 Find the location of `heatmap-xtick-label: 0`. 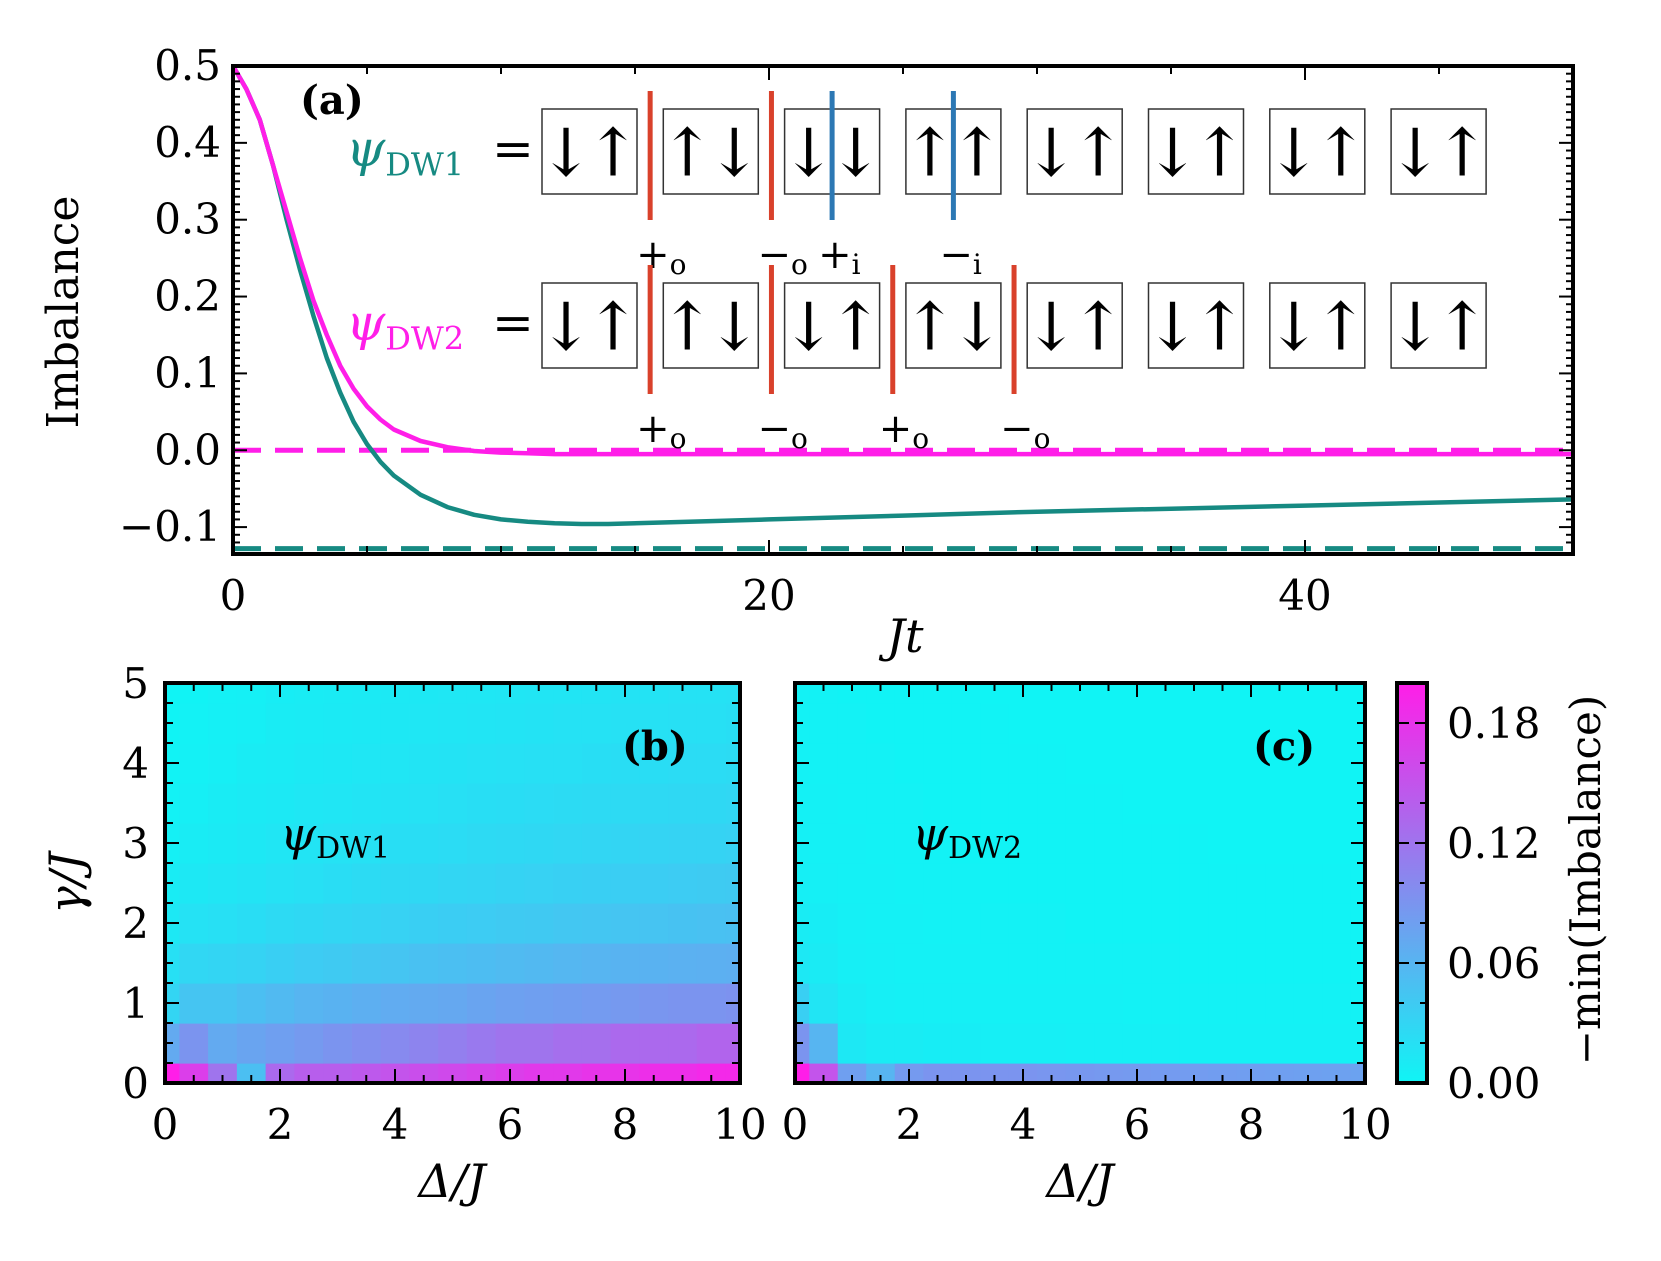

heatmap-xtick-label: 0 is located at coordinates (165, 1124).